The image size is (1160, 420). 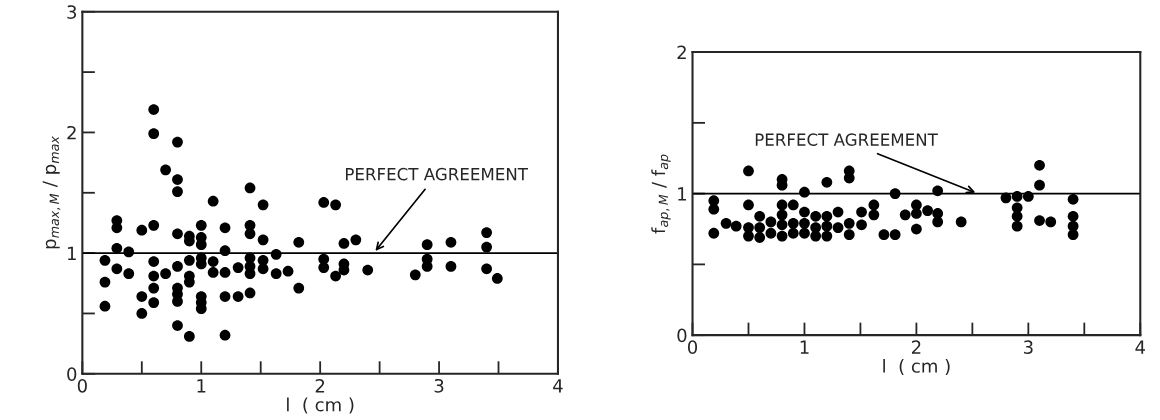 What do you see at coordinates (72, 12) in the screenshot?
I see `y-tick-label: 3` at bounding box center [72, 12].